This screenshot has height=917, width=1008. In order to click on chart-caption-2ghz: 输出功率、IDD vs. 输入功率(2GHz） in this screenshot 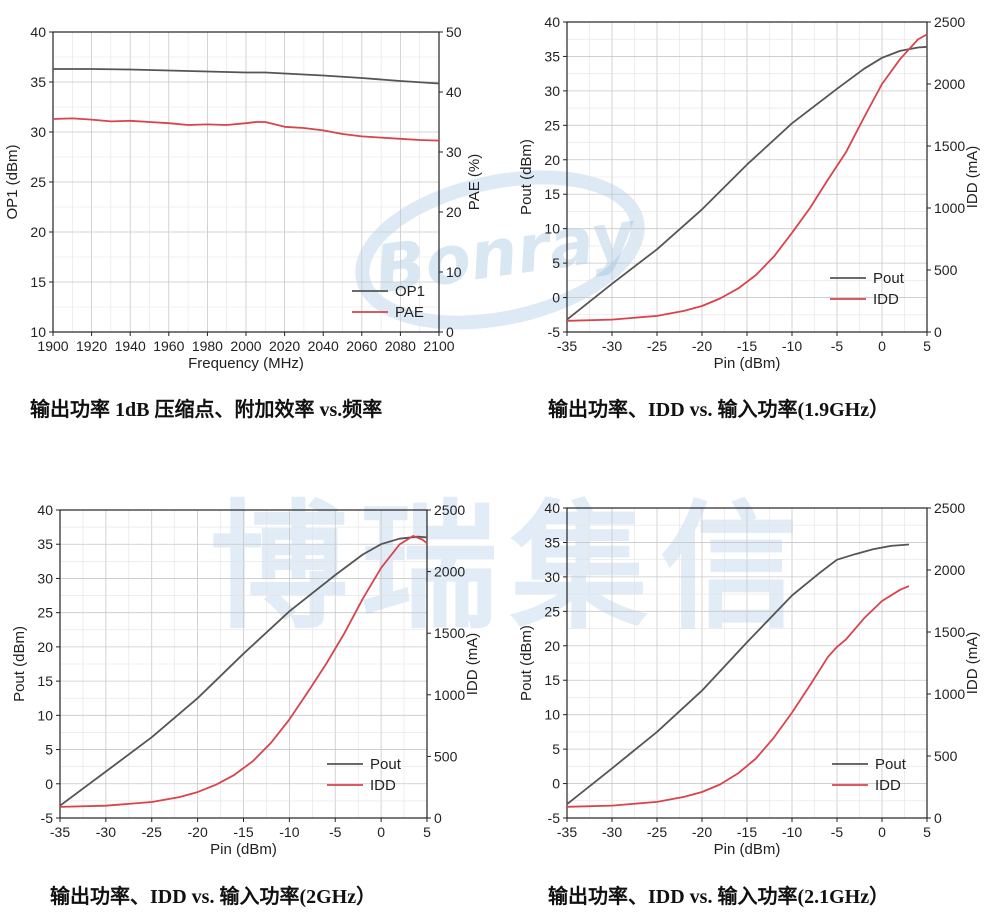, I will do `click(213, 897)`.